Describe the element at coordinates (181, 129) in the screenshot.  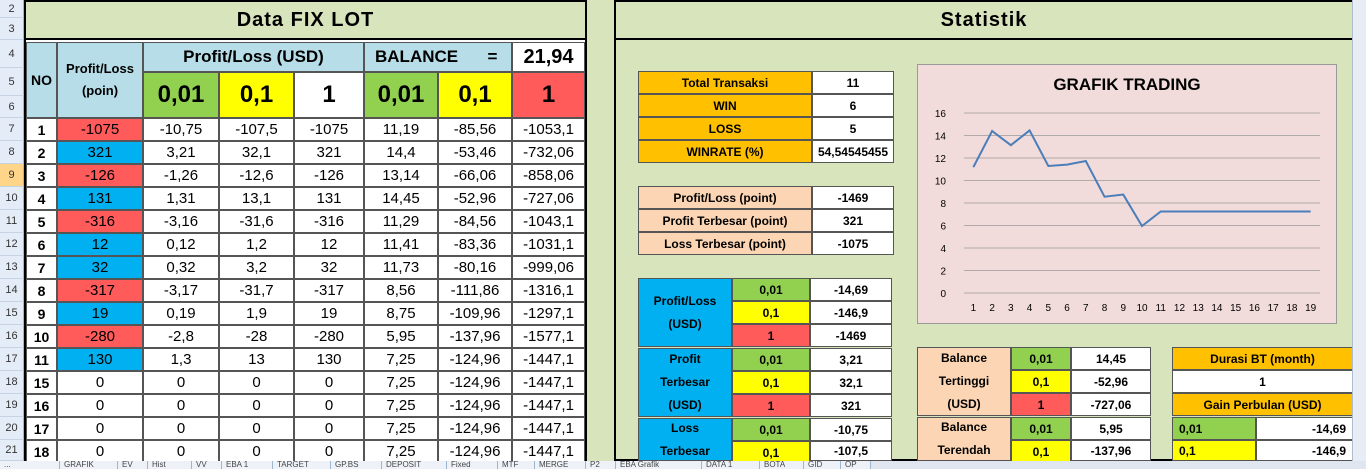
I see `fix-lot-cell-p1: -10,75` at that location.